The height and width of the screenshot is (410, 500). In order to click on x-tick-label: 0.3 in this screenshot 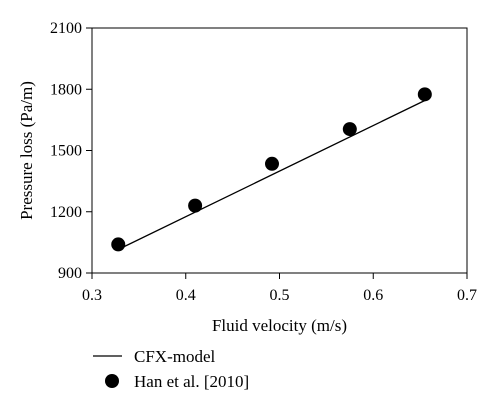, I will do `click(92, 295)`.